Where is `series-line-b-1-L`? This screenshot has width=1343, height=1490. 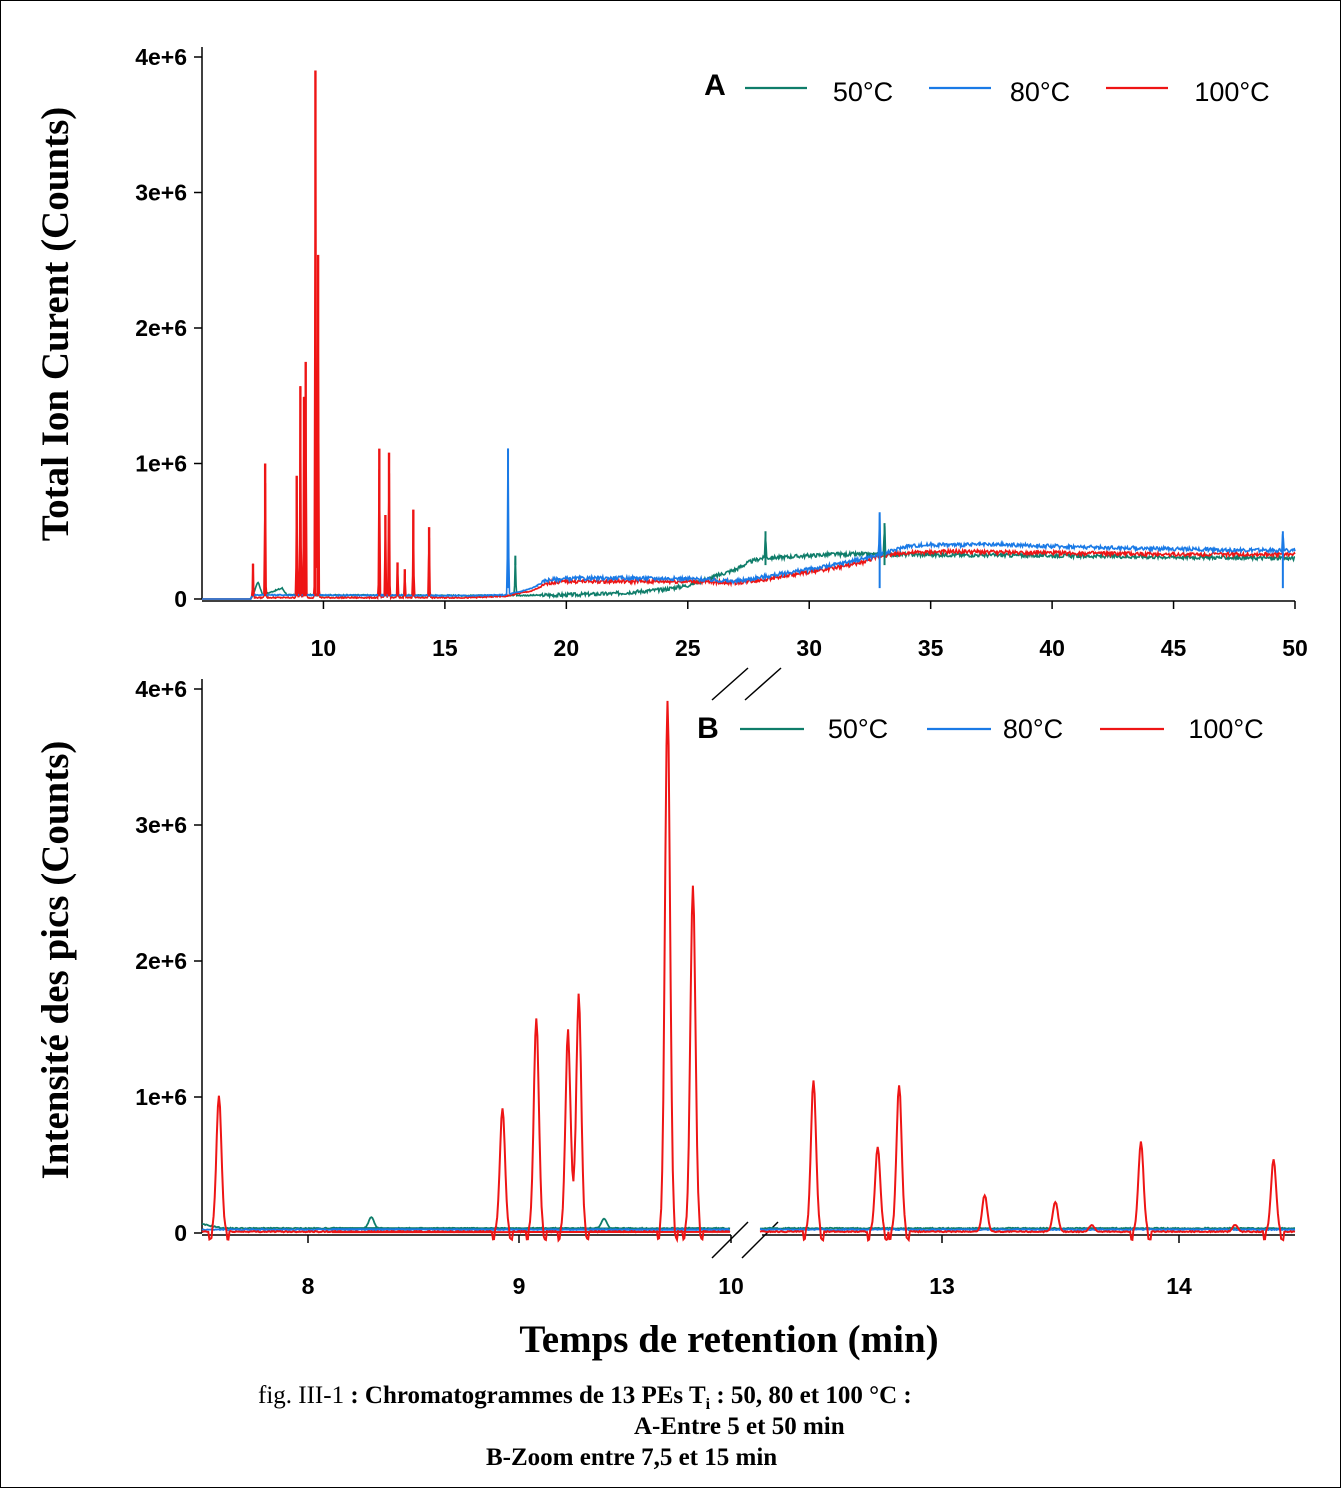
series-line-b-1-L is located at coordinates (466, 1229).